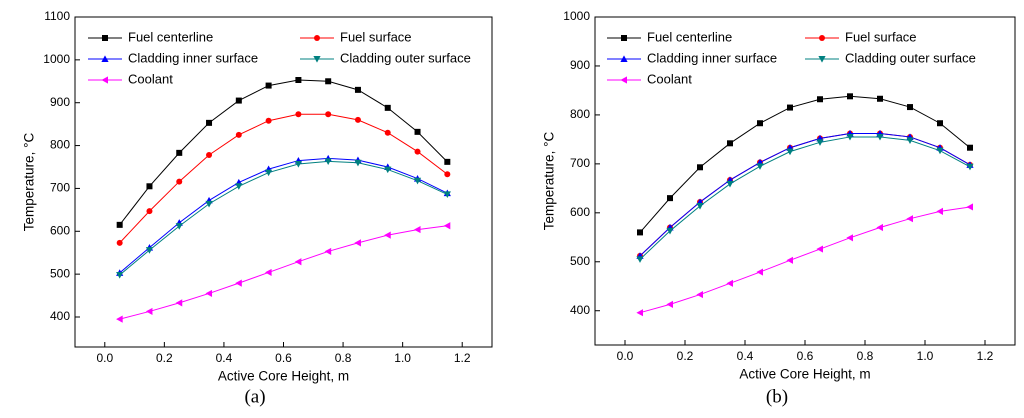 This screenshot has height=418, width=1024. What do you see at coordinates (254, 396) in the screenshot?
I see `caption: (a)` at bounding box center [254, 396].